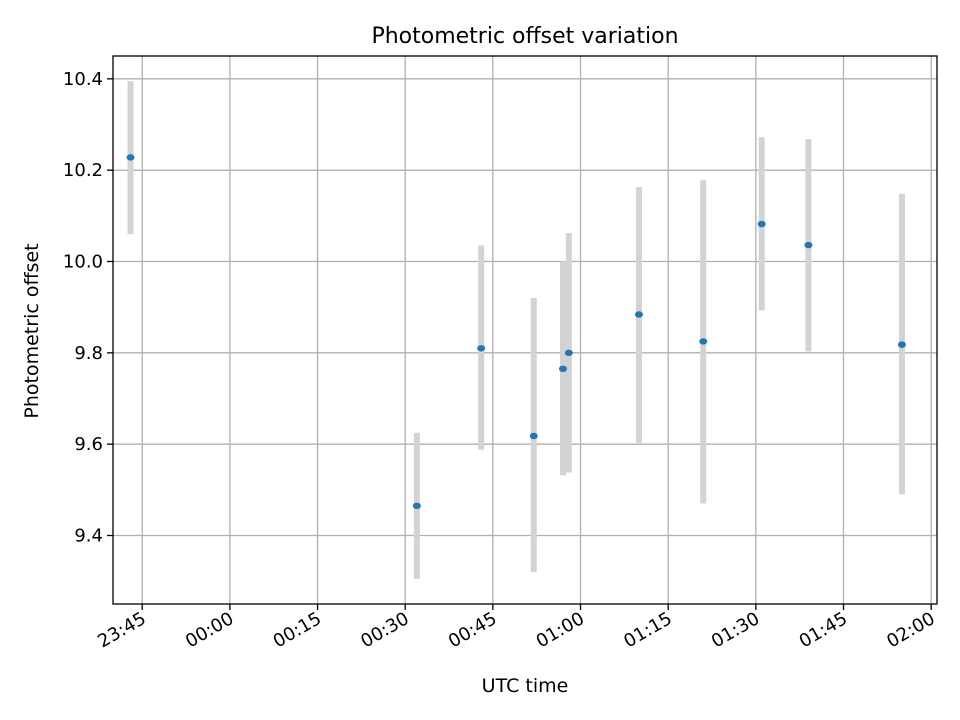 This screenshot has height=720, width=960. What do you see at coordinates (88, 444) in the screenshot?
I see `y-tick-label: 9.6` at bounding box center [88, 444].